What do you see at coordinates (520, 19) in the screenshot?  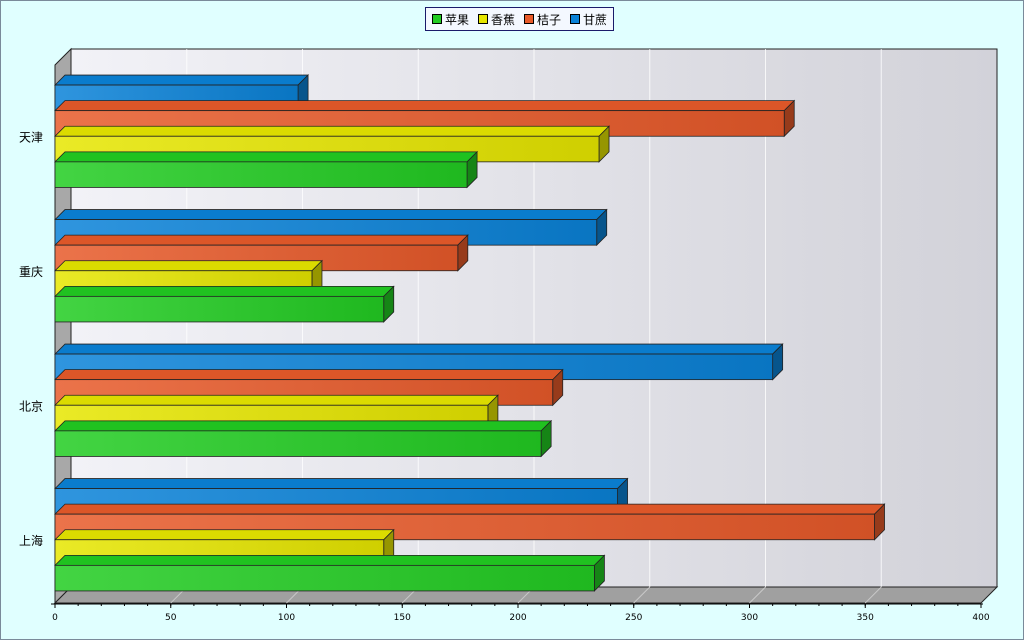 I see `legend: 苹果 香蕉 桔子 甘蔗` at bounding box center [520, 19].